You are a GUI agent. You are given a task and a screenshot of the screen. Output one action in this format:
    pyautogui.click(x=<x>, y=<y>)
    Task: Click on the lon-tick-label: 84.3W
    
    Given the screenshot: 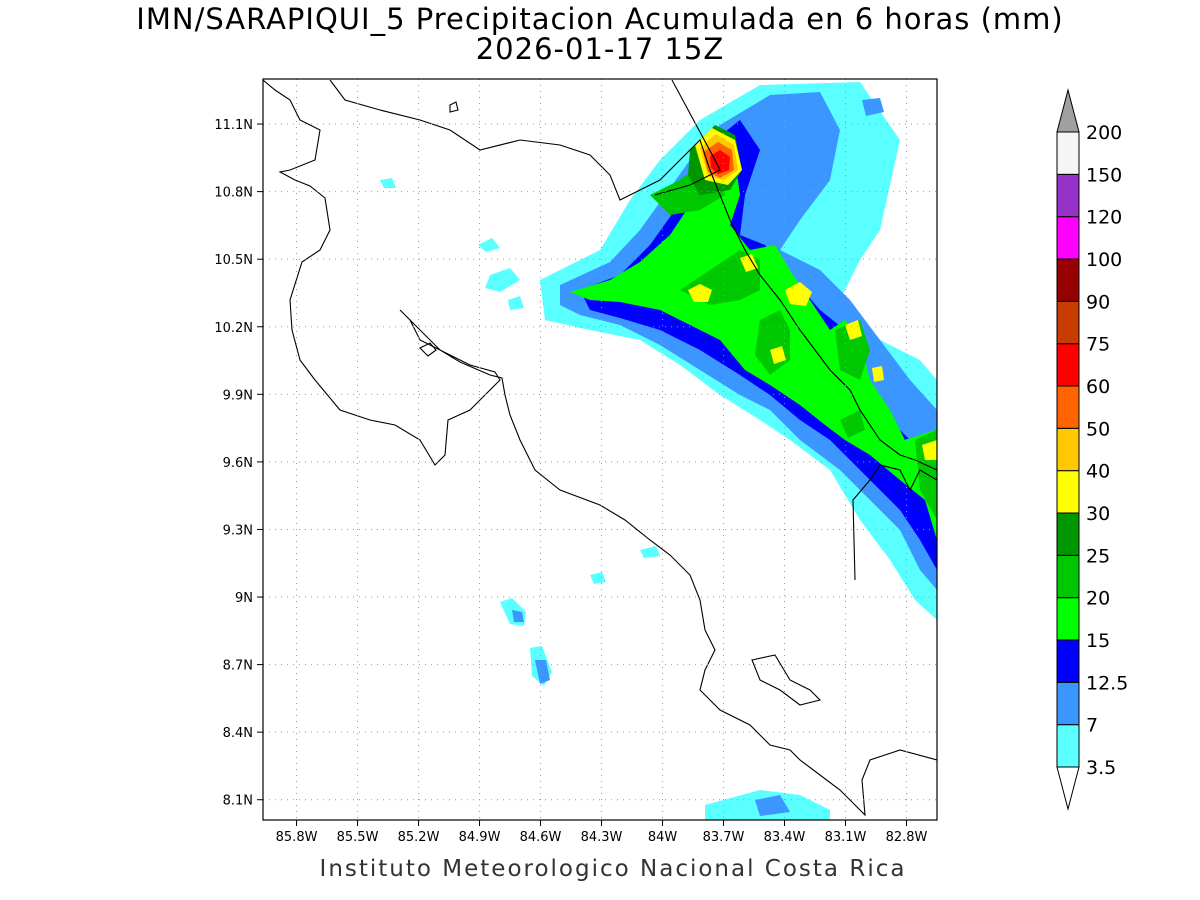 What is the action you would take?
    pyautogui.click(x=602, y=837)
    